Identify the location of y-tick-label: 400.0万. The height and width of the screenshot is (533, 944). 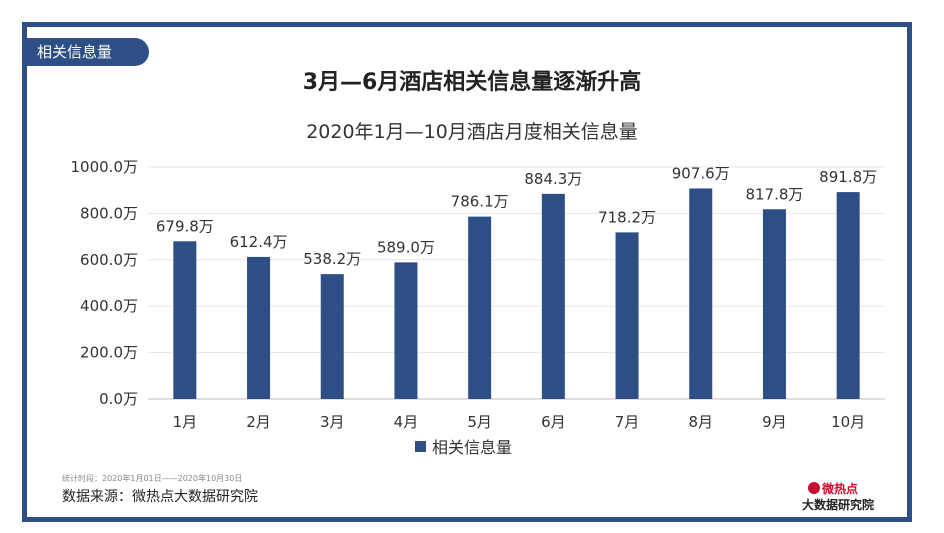
(109, 306).